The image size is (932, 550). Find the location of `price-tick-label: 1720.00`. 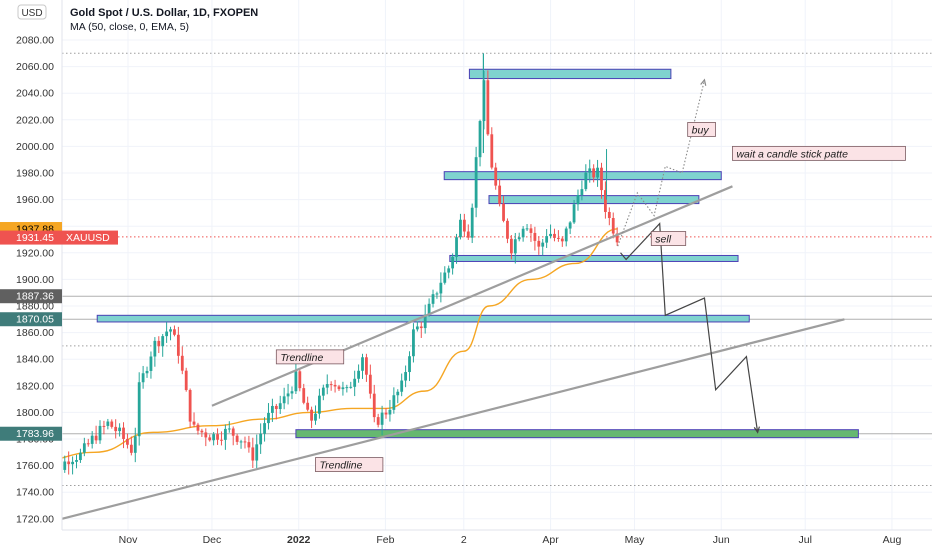

price-tick-label: 1720.00 is located at coordinates (35, 519).